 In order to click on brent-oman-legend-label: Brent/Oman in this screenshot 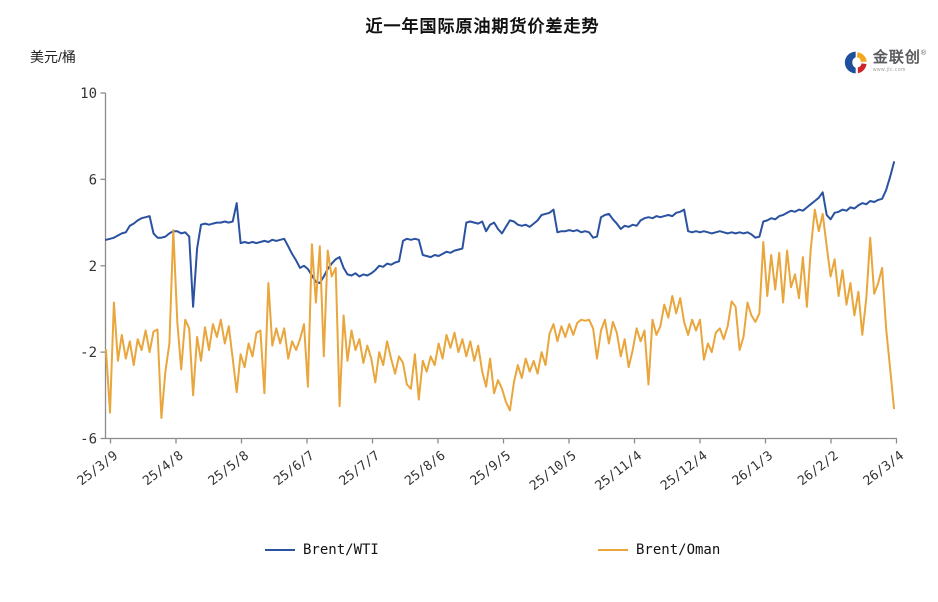, I will do `click(678, 550)`.